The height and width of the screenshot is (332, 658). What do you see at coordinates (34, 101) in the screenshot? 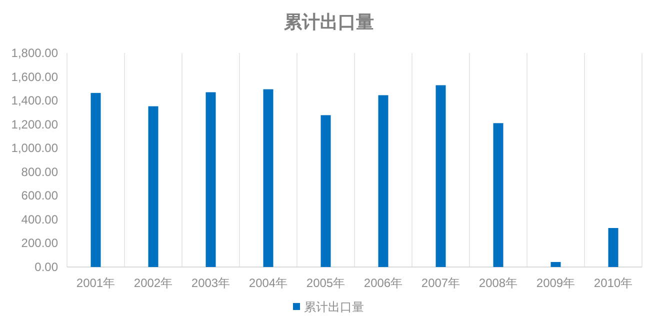
I see `y-tick-label: 1,400.00` at bounding box center [34, 101].